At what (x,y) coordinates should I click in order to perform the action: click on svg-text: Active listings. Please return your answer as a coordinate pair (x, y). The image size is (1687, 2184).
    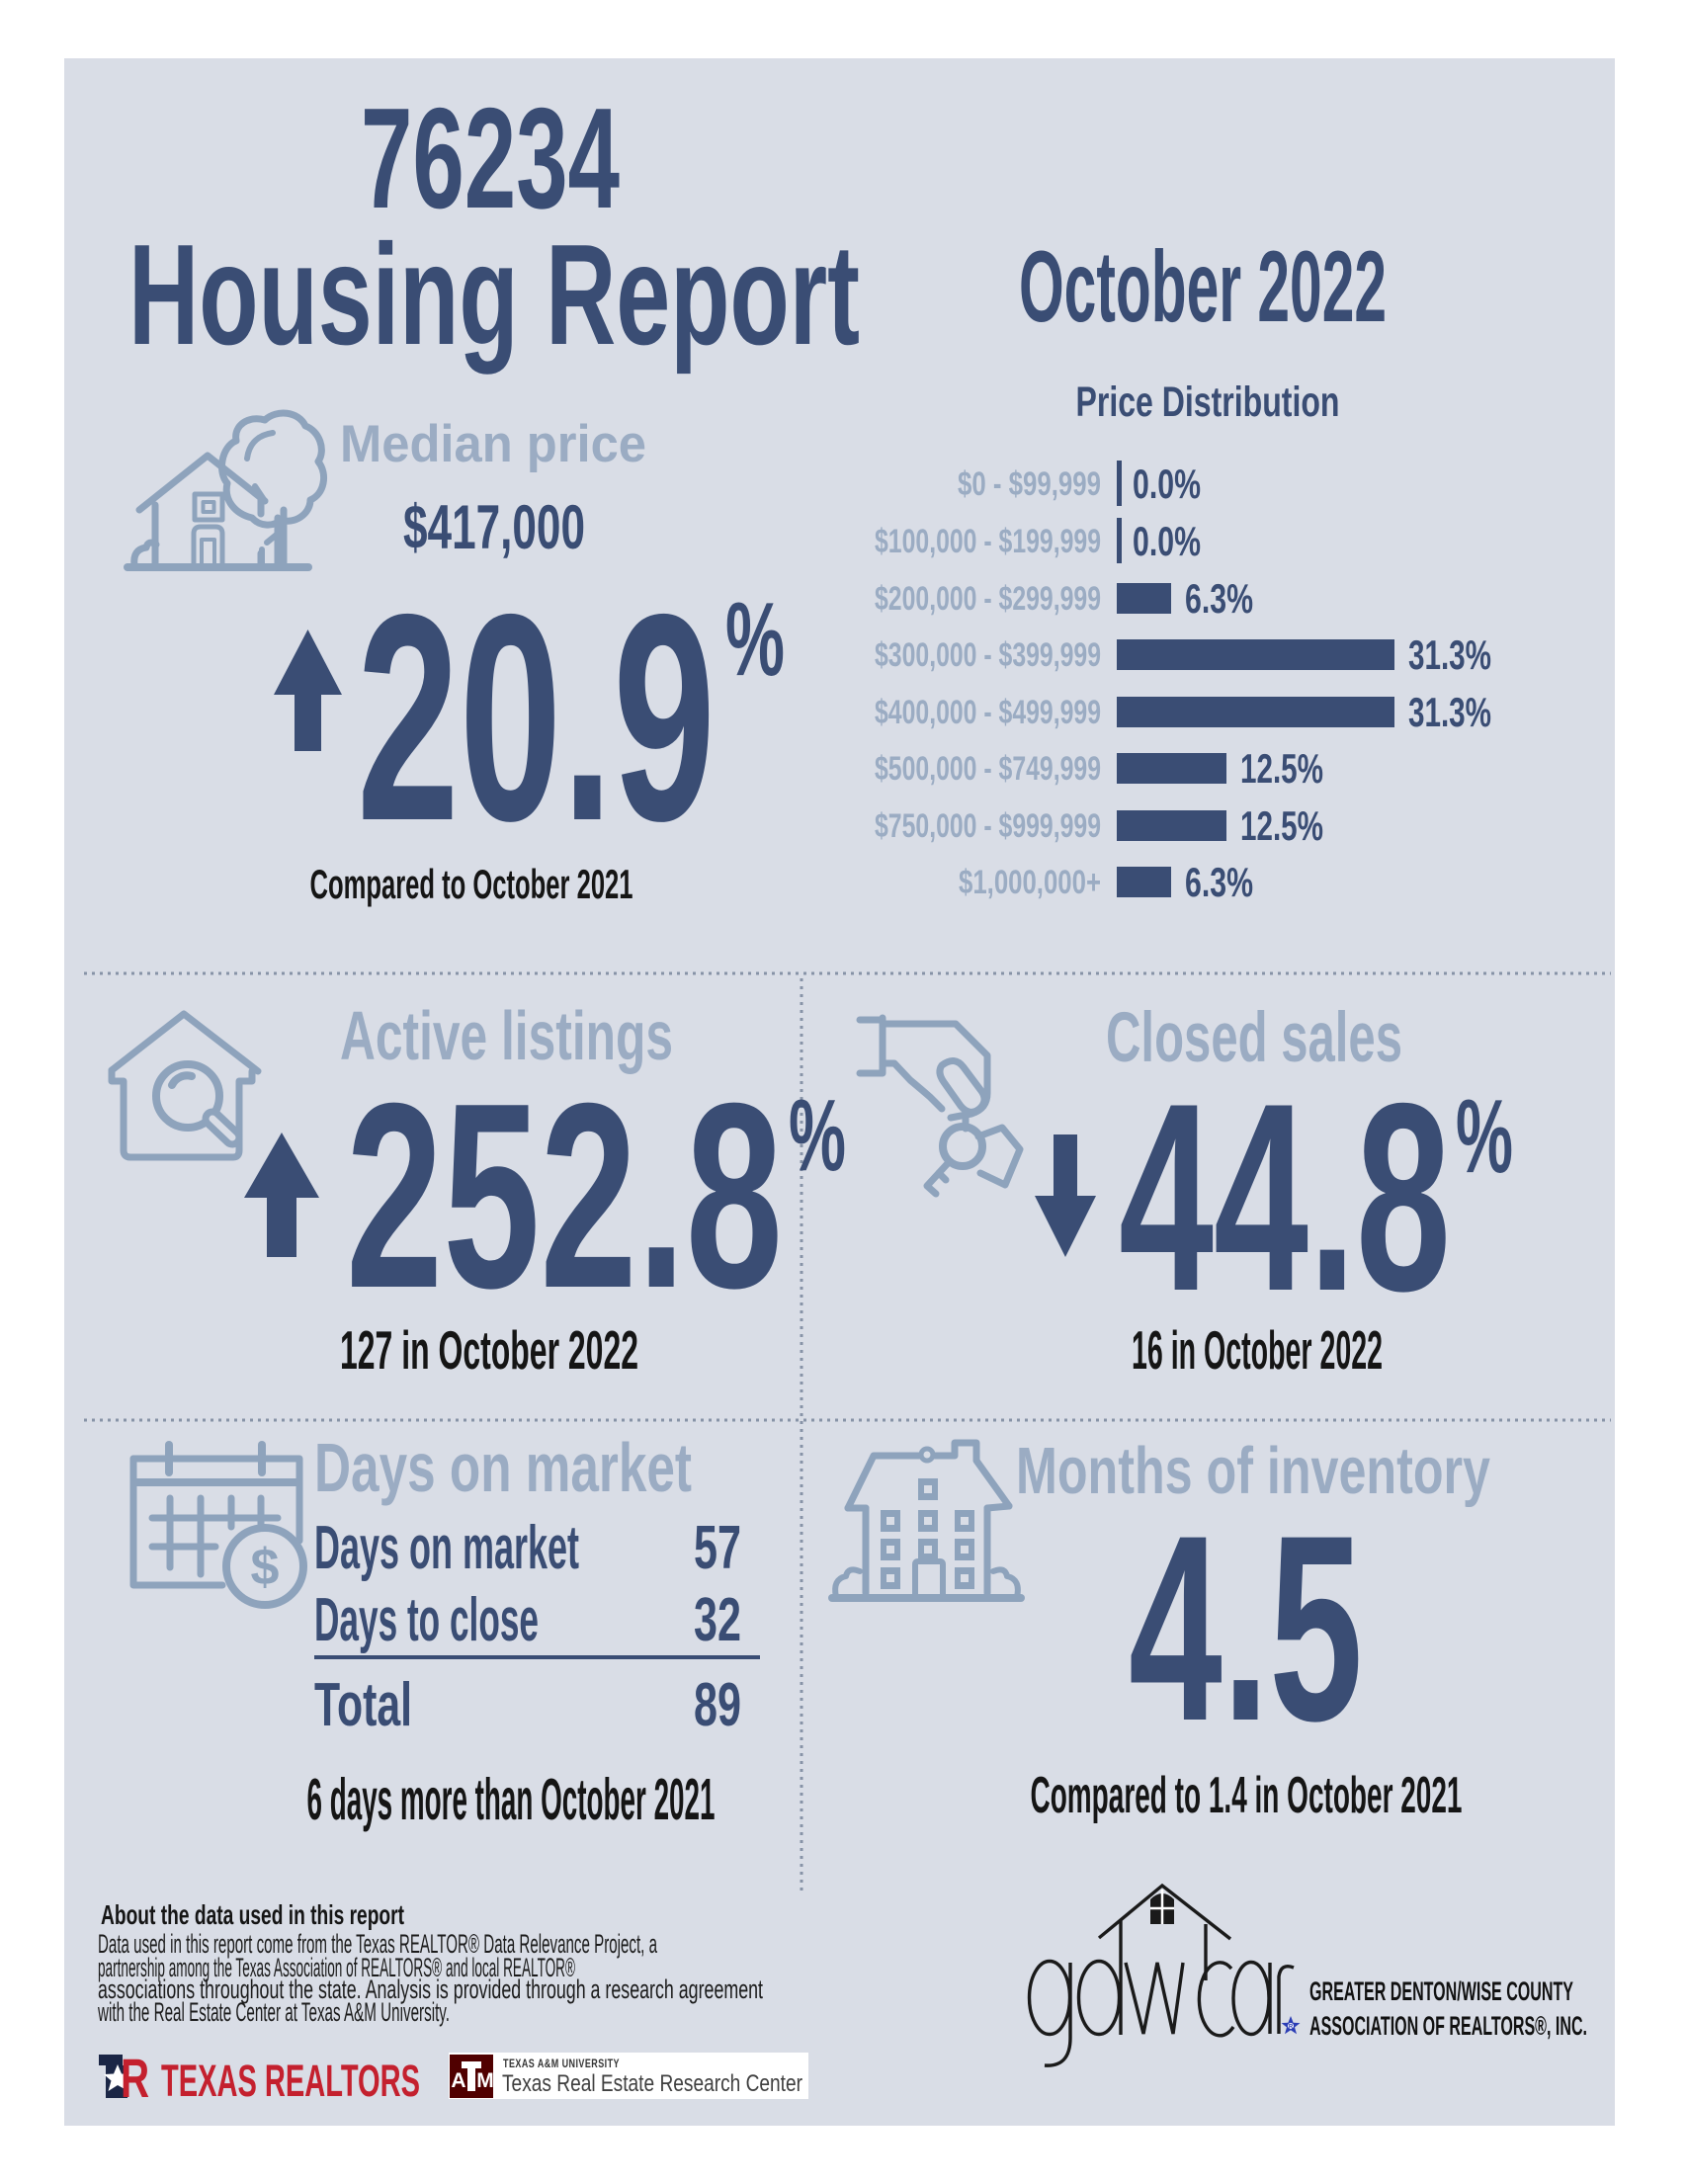
    Looking at the image, I should click on (506, 1035).